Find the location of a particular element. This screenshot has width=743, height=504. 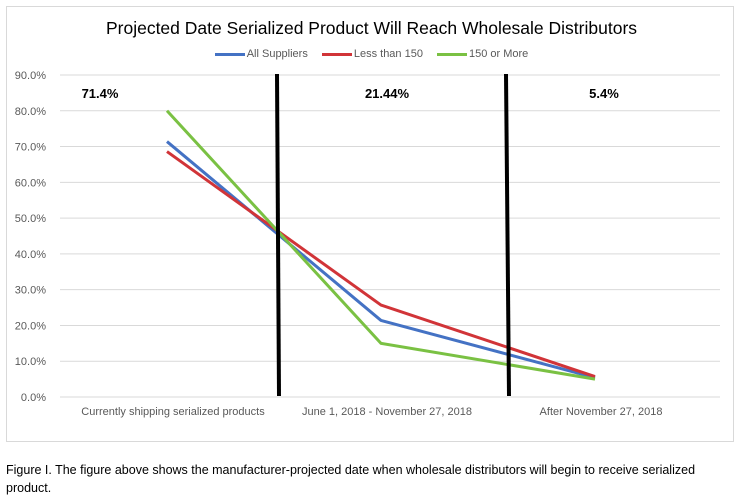

legend: All Suppliers Less than 150 150 or More is located at coordinates (371, 54).